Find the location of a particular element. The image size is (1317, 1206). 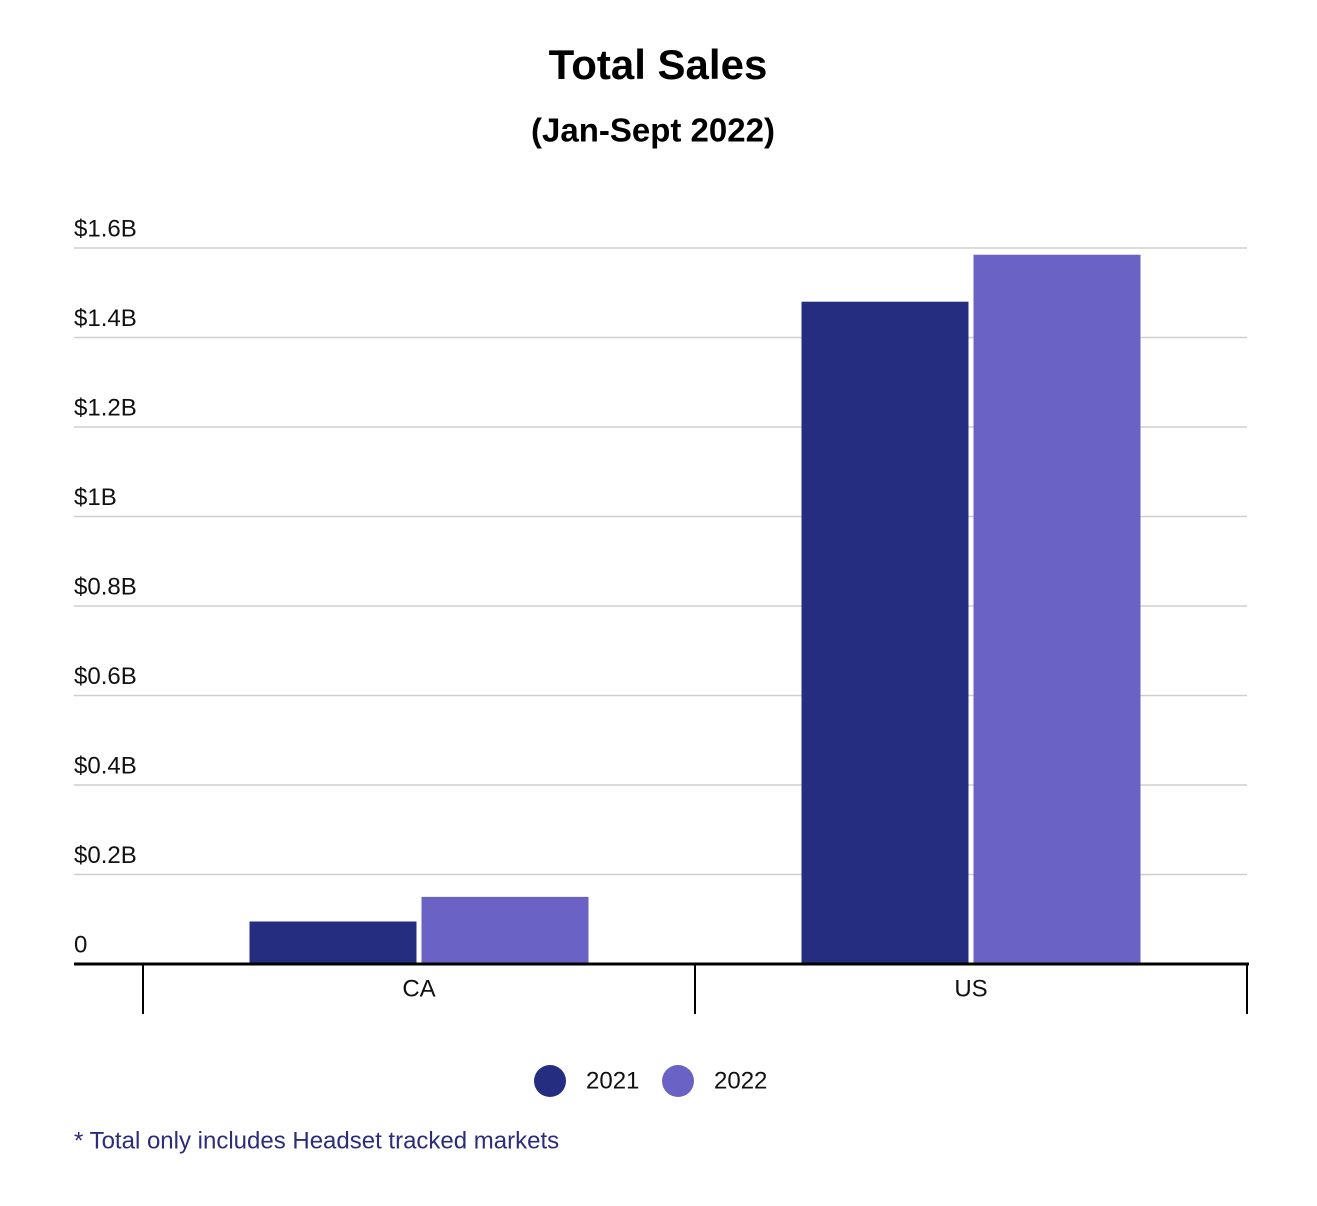

y-tick-label: 0 is located at coordinates (80, 944).